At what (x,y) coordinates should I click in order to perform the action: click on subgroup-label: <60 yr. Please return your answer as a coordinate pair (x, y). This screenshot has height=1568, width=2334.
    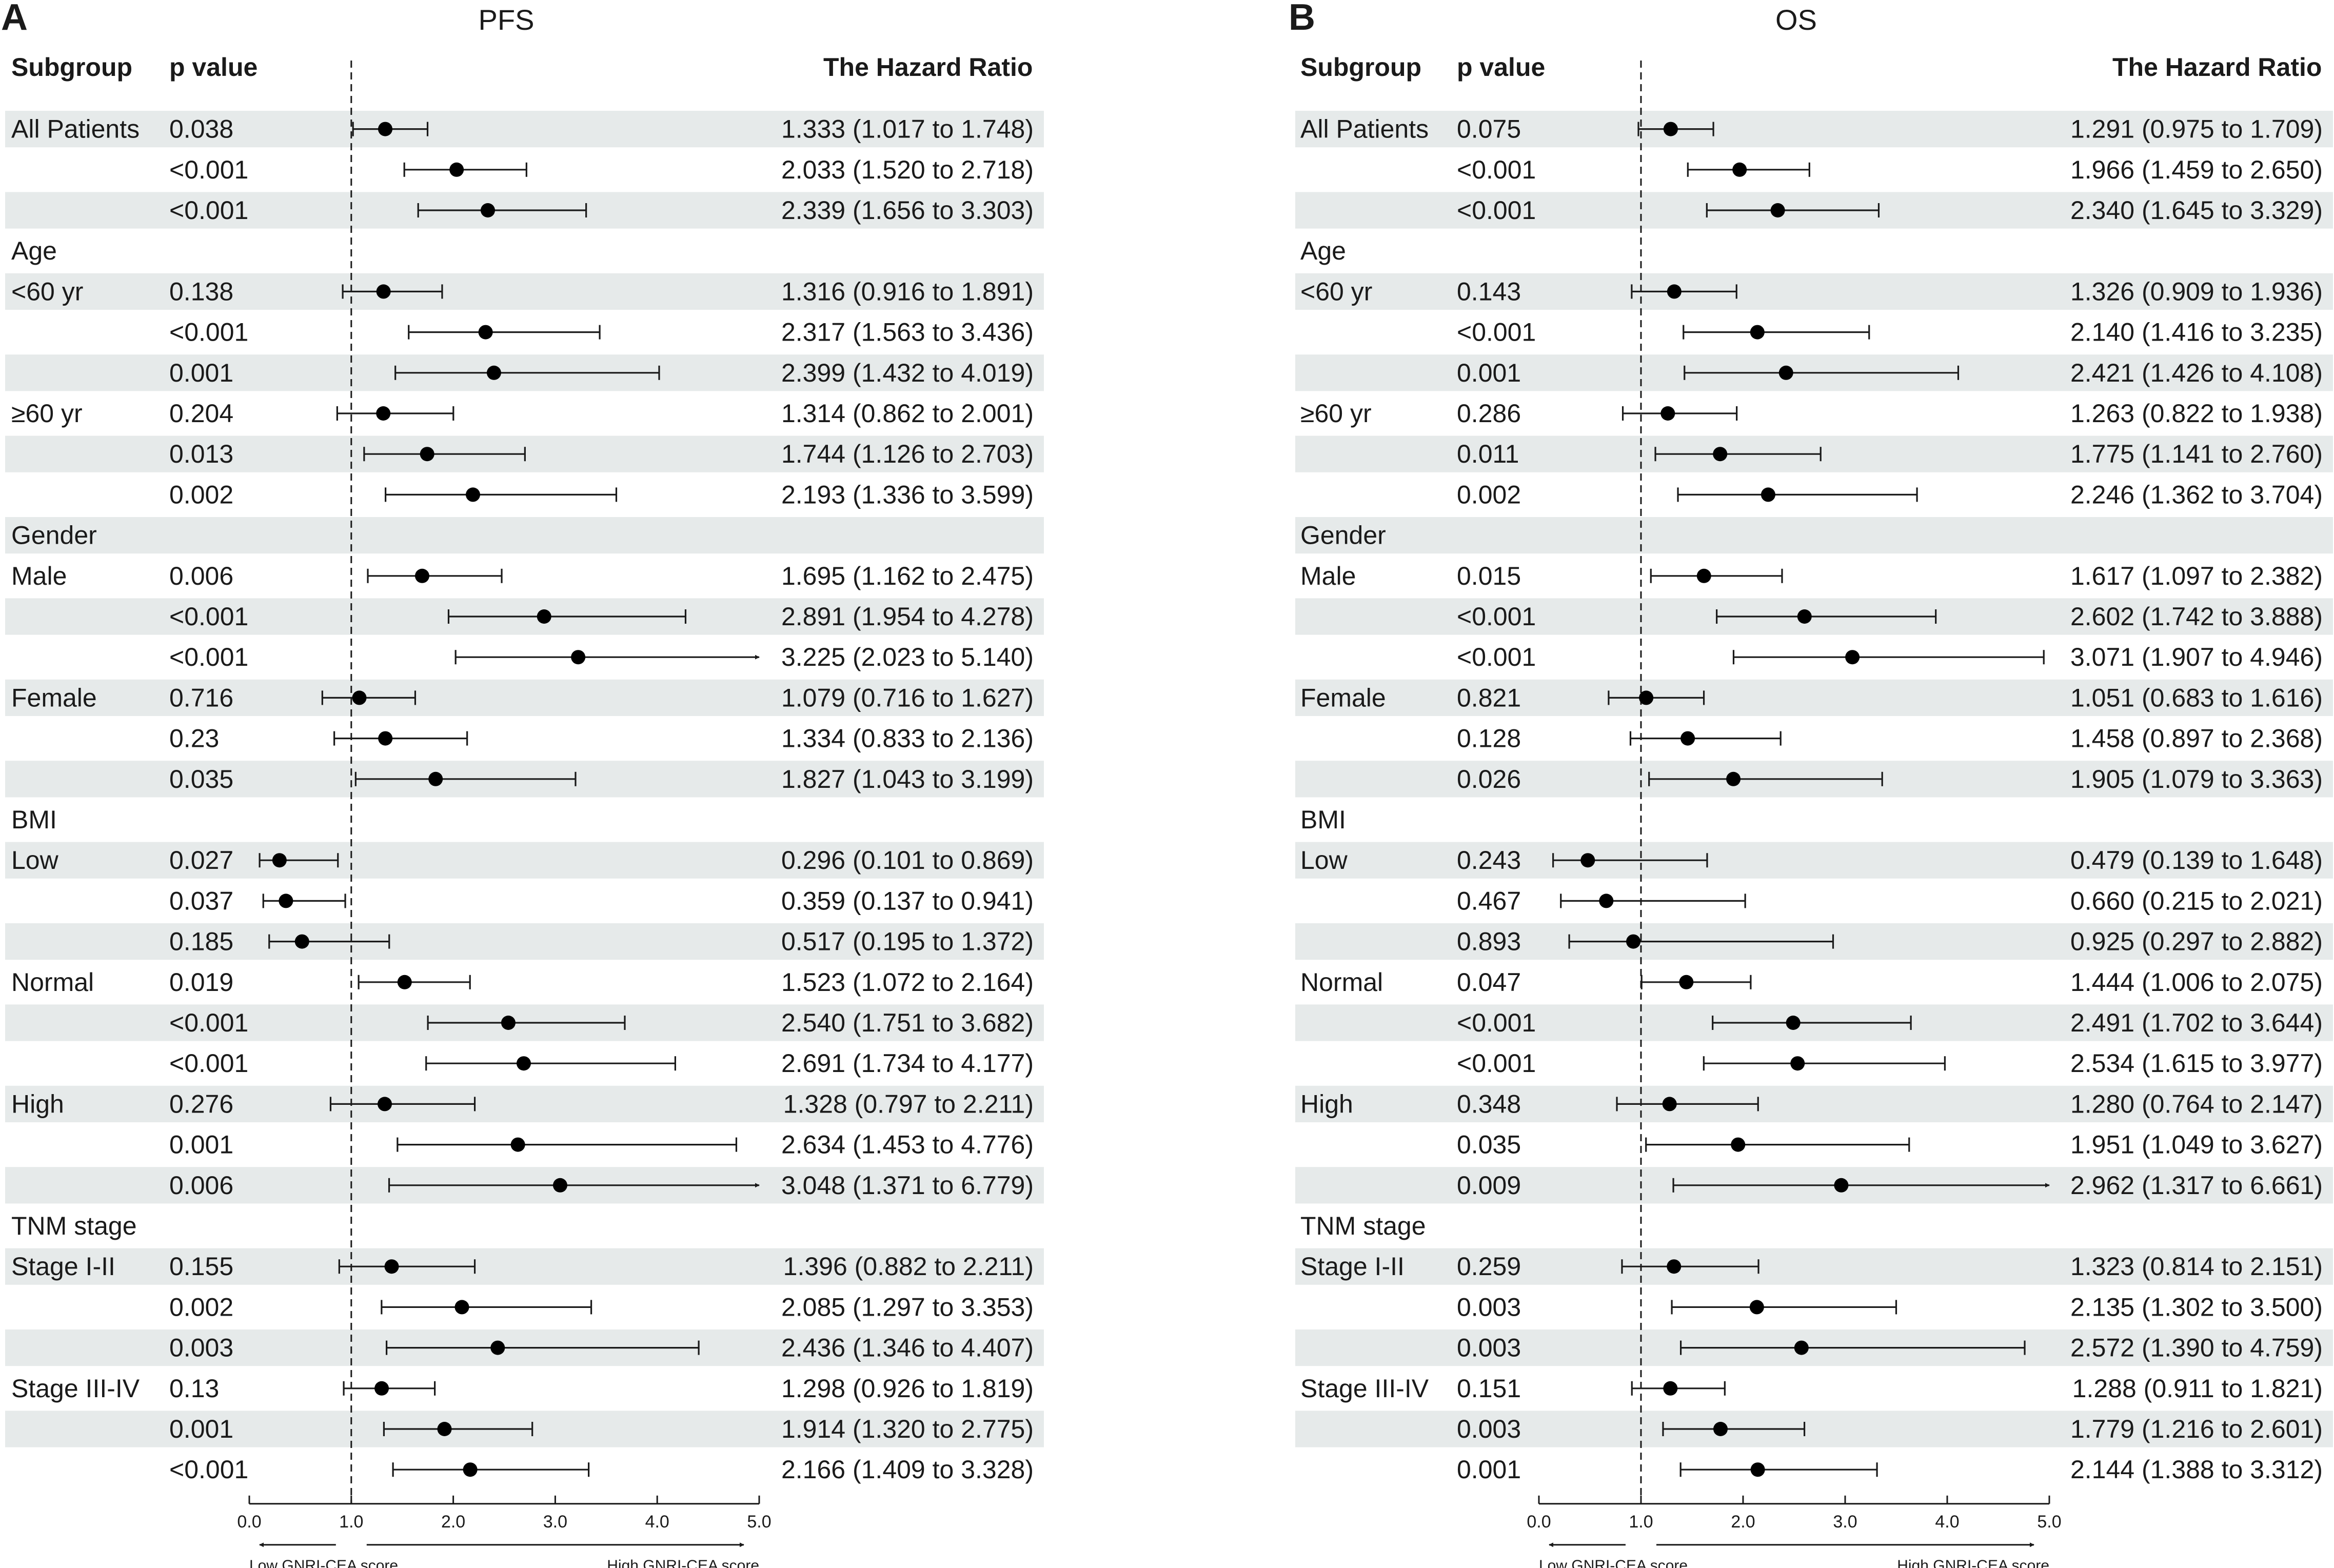
    Looking at the image, I should click on (1336, 291).